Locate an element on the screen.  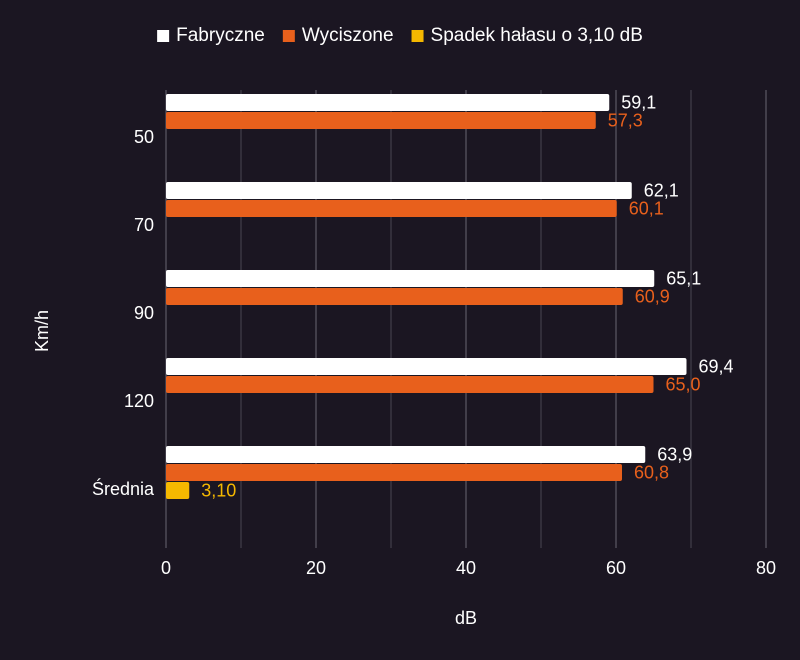
y-tick-label: 90 is located at coordinates (144, 313).